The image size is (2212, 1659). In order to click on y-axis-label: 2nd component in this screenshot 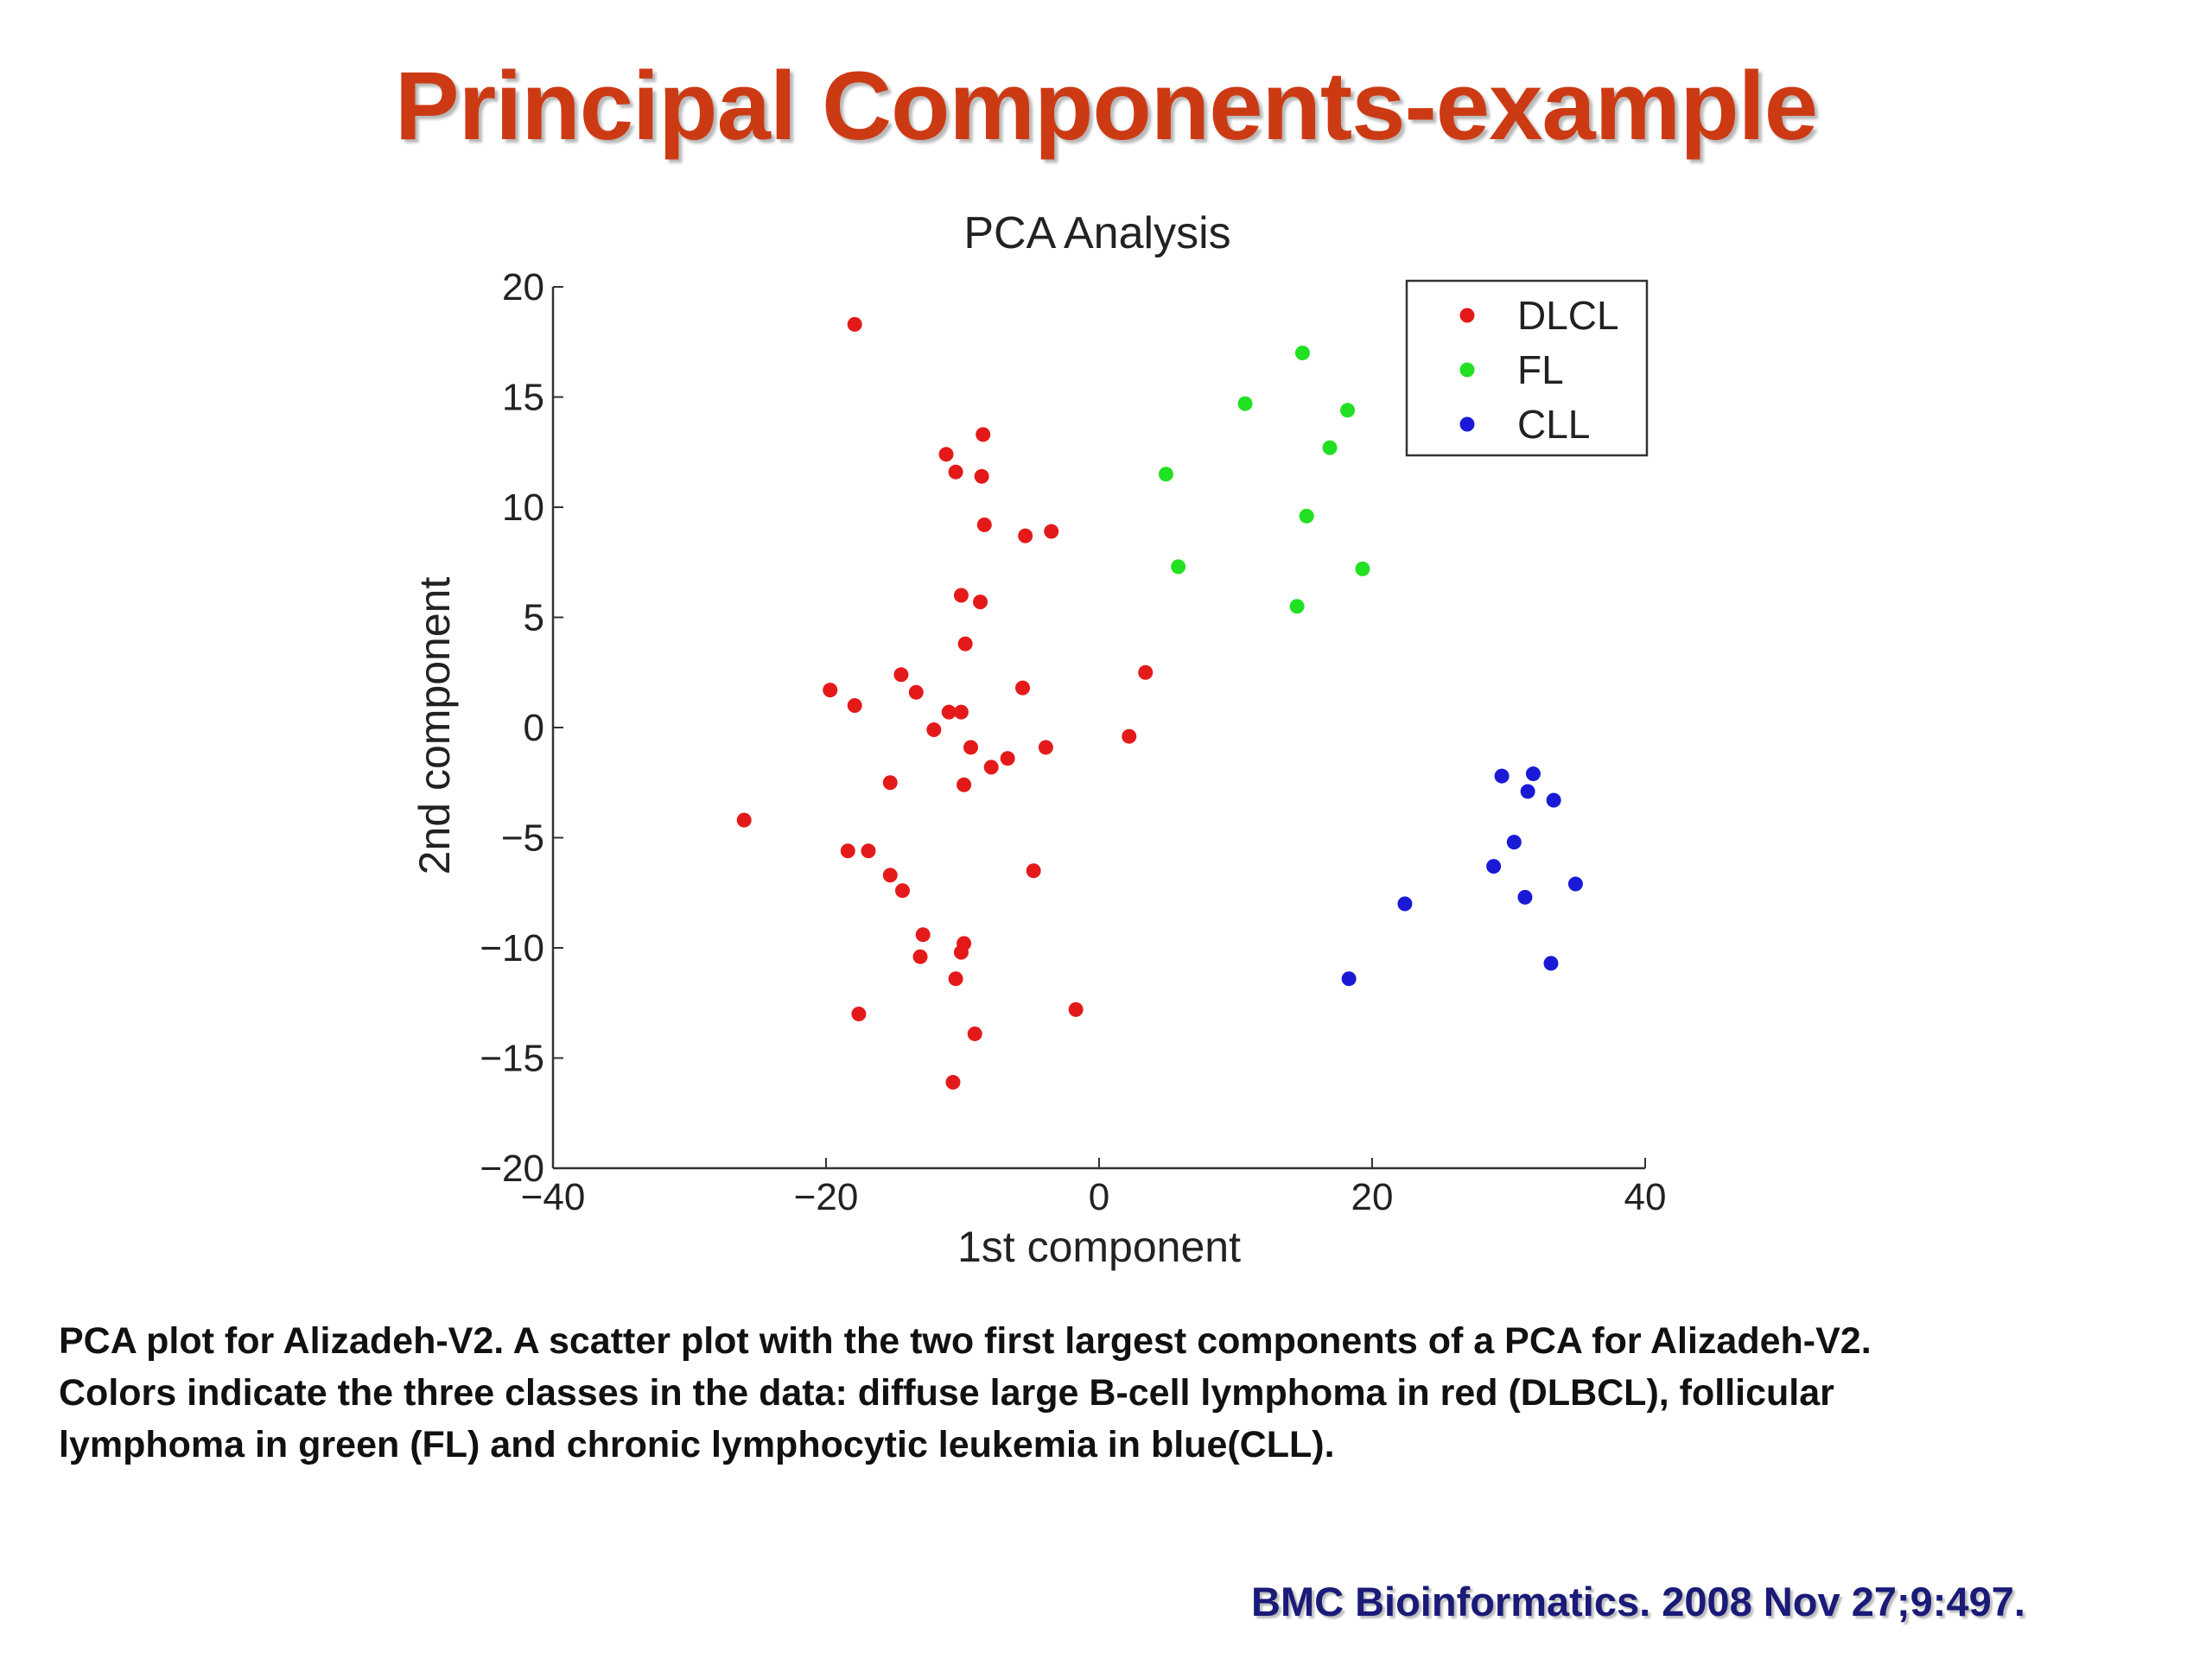, I will do `click(434, 726)`.